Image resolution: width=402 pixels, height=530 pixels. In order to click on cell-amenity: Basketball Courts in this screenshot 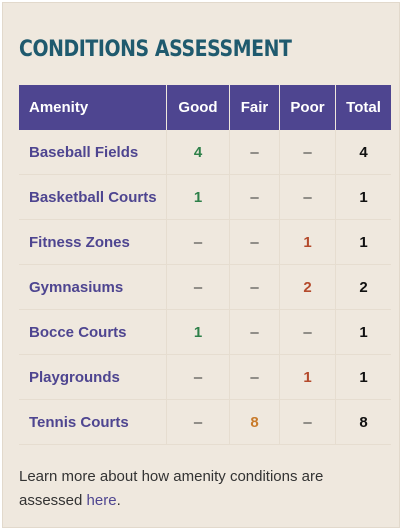, I will do `click(93, 197)`.